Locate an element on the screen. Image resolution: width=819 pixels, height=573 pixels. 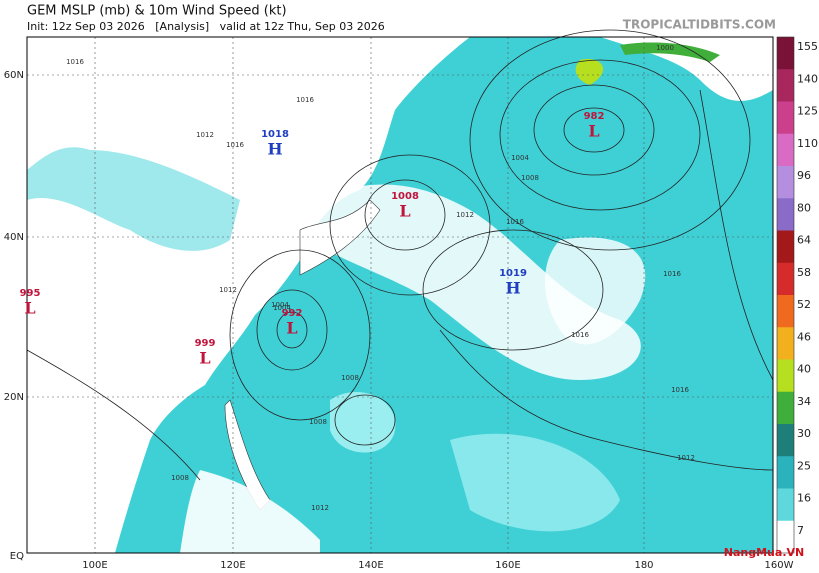
colorbar-label: 25 is located at coordinates (804, 465).